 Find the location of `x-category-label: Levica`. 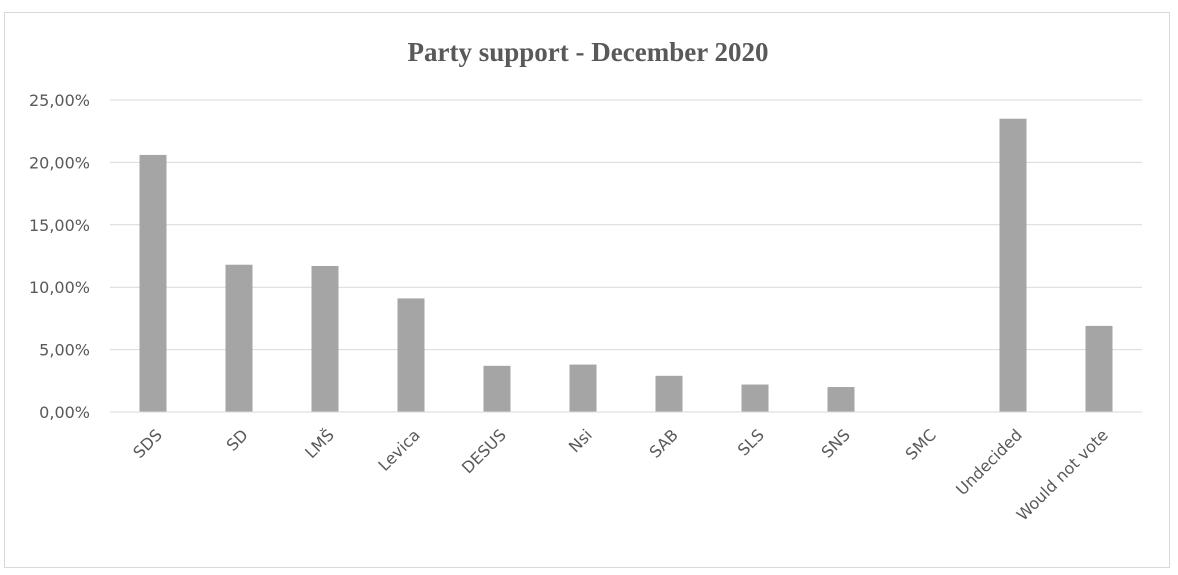

x-category-label: Levica is located at coordinates (398, 449).